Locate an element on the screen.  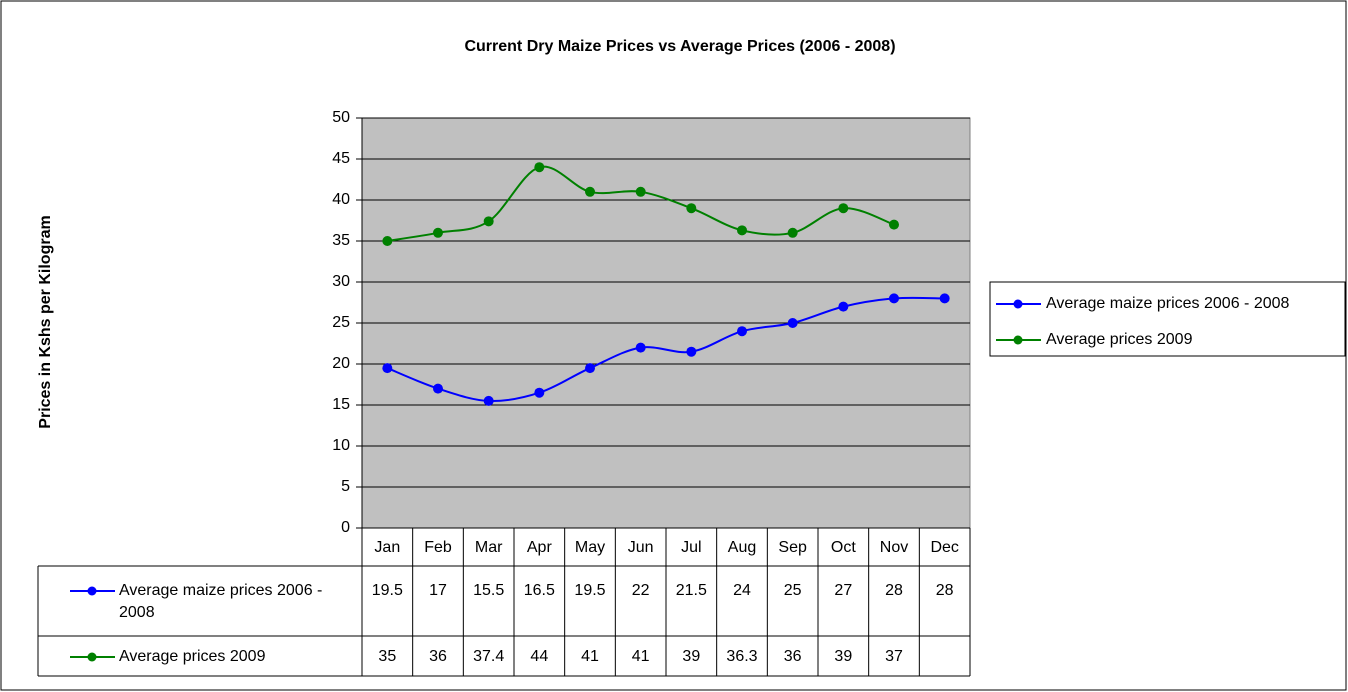
table-value: 15.5 is located at coordinates (488, 590).